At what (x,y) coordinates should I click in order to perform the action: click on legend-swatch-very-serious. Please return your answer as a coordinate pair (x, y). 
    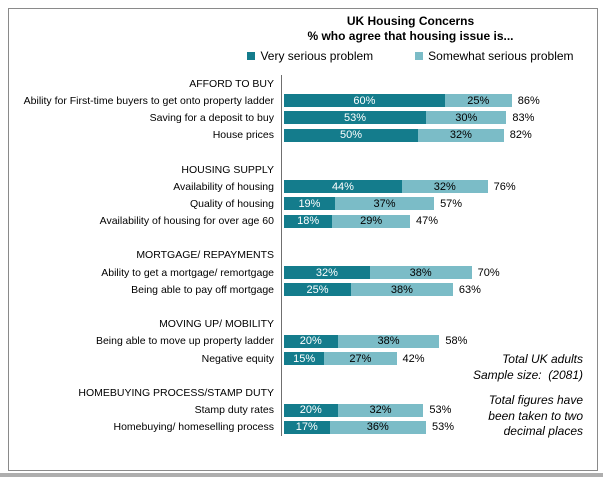
    Looking at the image, I should click on (251, 56).